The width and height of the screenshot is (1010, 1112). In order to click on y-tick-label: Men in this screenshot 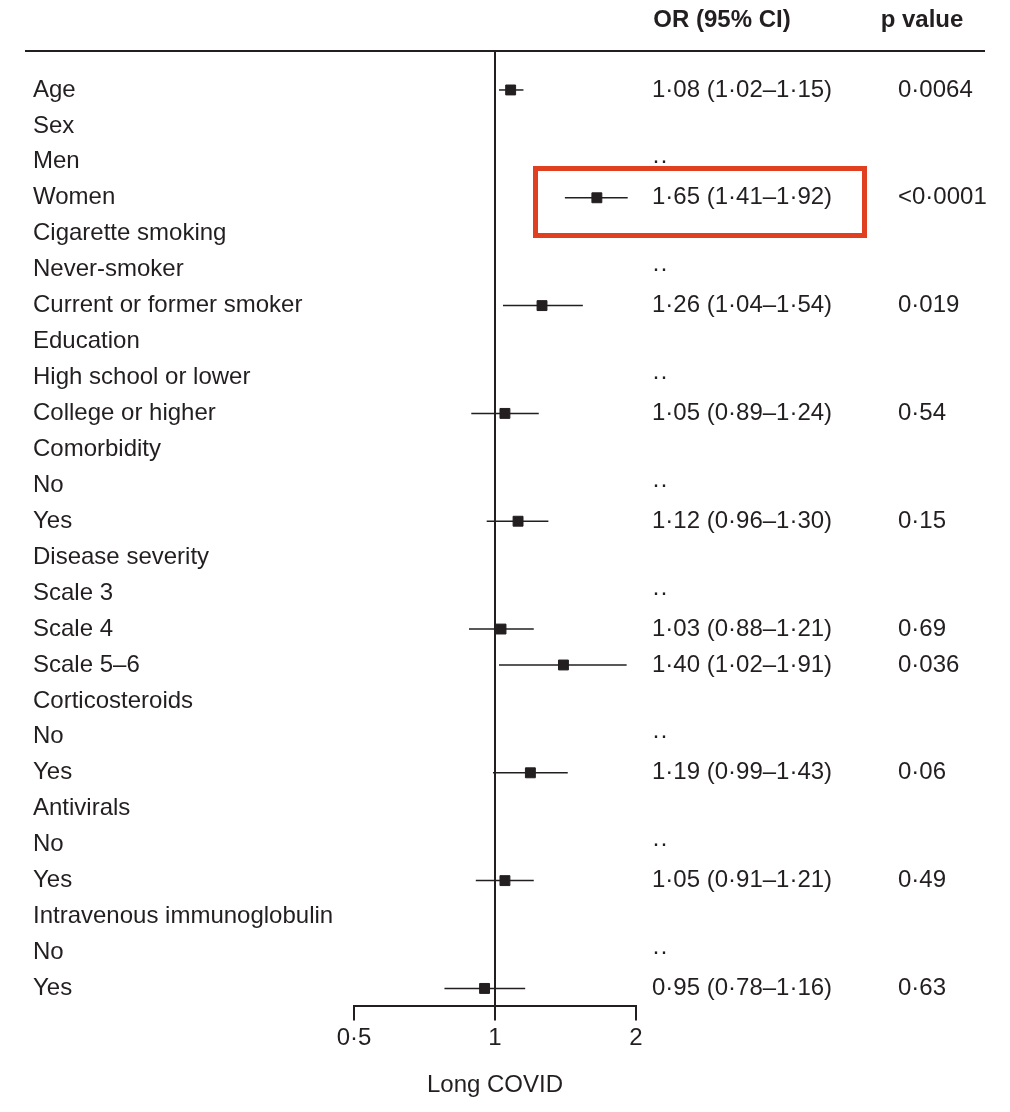, I will do `click(56, 160)`.